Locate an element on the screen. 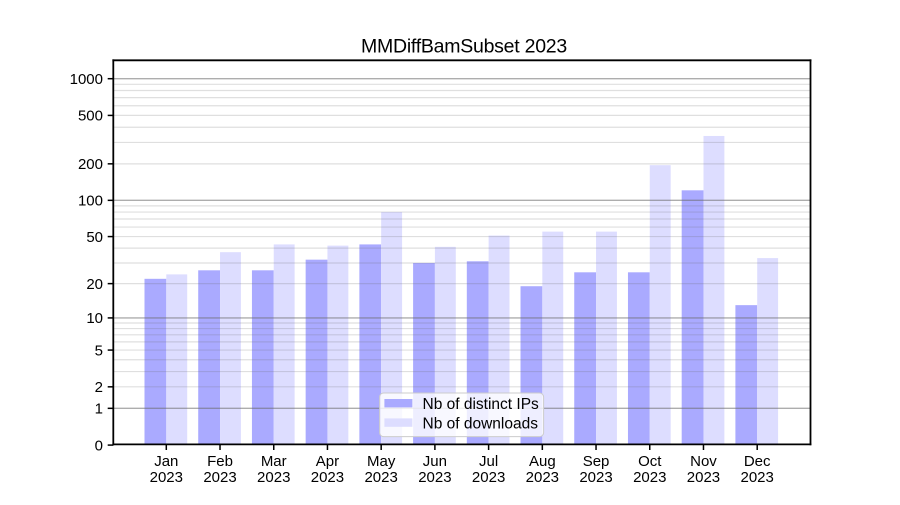 This screenshot has width=900, height=505. svg-text: Jul is located at coordinates (488, 461).